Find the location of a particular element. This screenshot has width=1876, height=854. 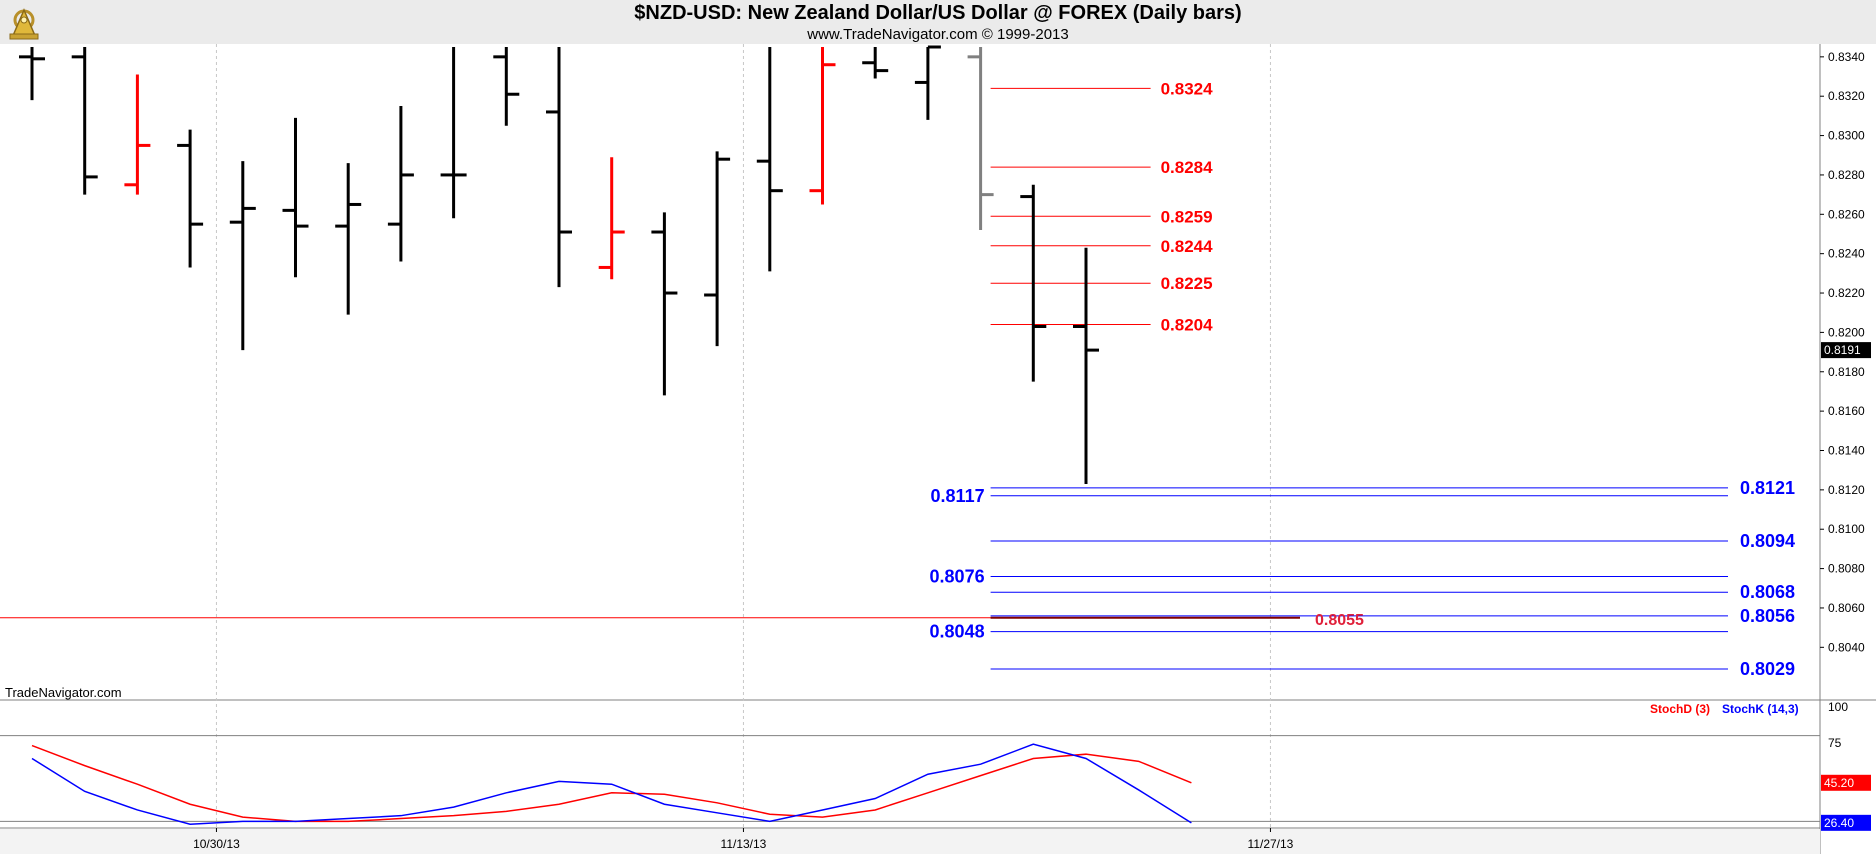

watermark: TradeNavigator.com is located at coordinates (63, 692).